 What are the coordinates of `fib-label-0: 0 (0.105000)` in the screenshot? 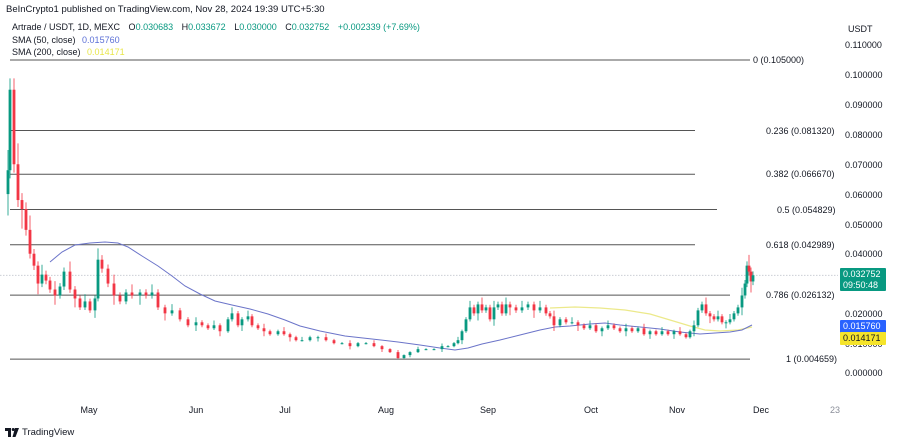 It's located at (779, 60).